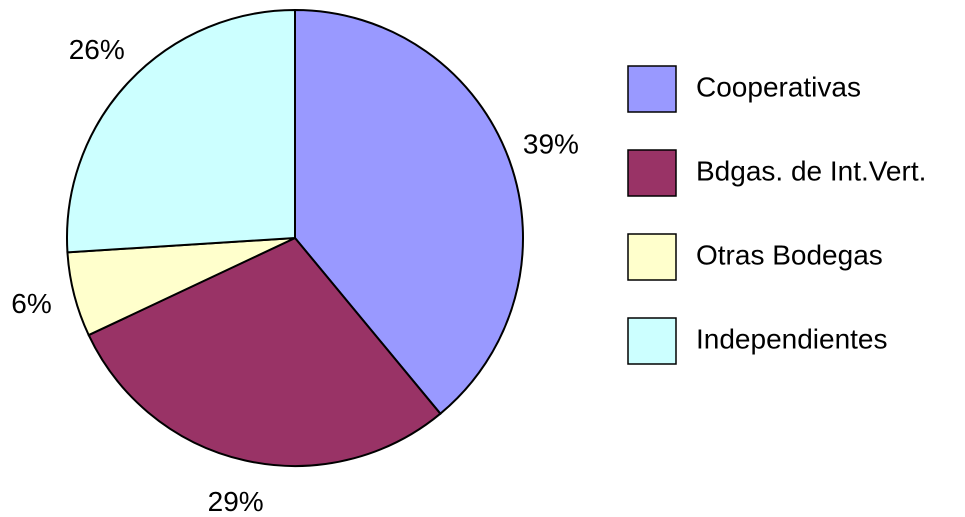  I want to click on legend-label: Bdgas. de Int.Vert., so click(811, 170).